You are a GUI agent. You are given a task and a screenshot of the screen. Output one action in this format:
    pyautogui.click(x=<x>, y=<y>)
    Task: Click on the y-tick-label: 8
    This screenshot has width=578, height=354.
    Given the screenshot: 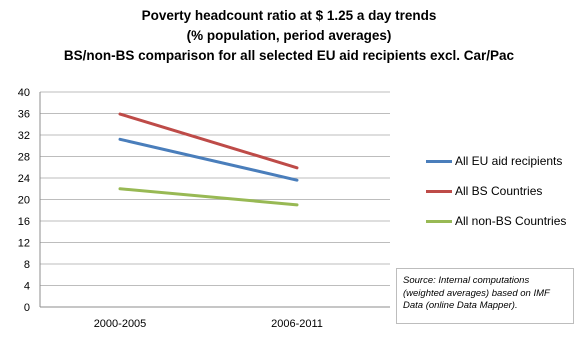 What is the action you would take?
    pyautogui.click(x=27, y=265)
    